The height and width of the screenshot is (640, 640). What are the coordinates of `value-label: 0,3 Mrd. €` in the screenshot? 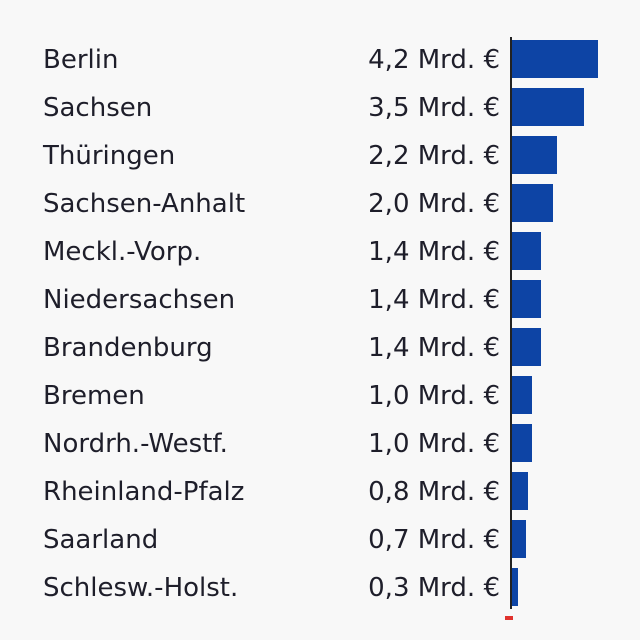 It's located at (434, 588).